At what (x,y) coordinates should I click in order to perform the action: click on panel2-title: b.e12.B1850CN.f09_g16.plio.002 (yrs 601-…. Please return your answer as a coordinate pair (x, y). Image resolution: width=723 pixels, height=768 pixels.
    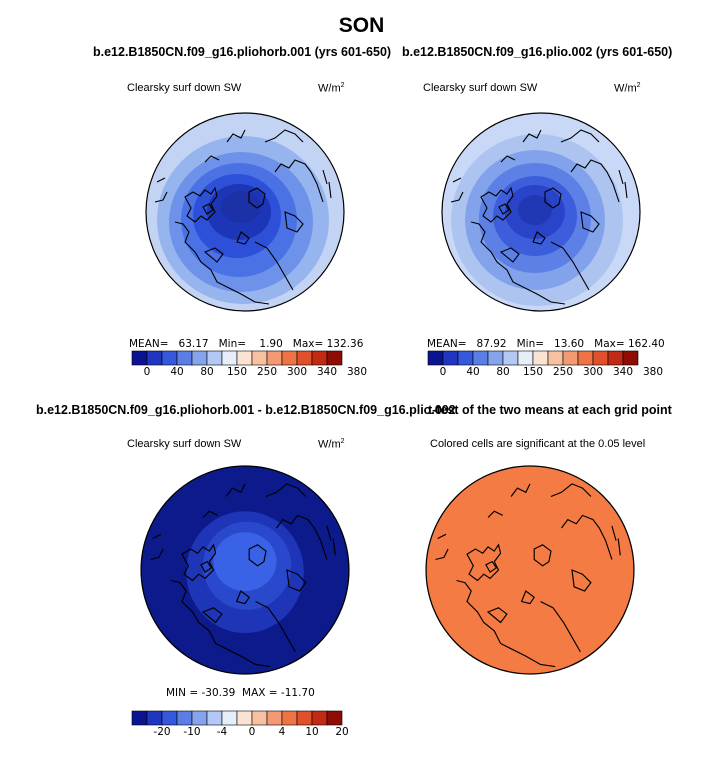
    Looking at the image, I should click on (537, 52).